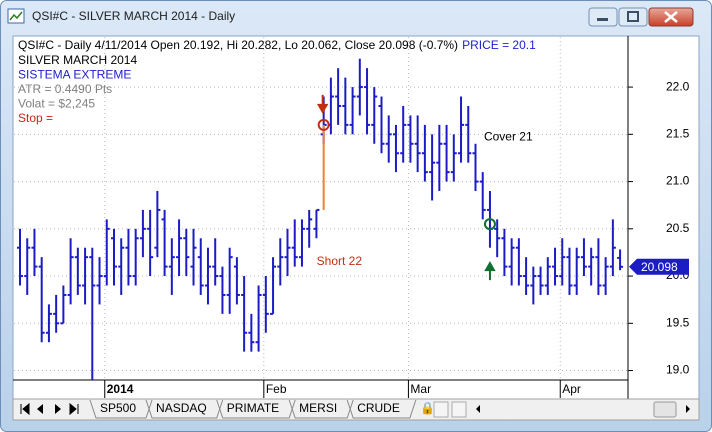  I want to click on price-line: PRICE = 20.1, so click(499, 45).